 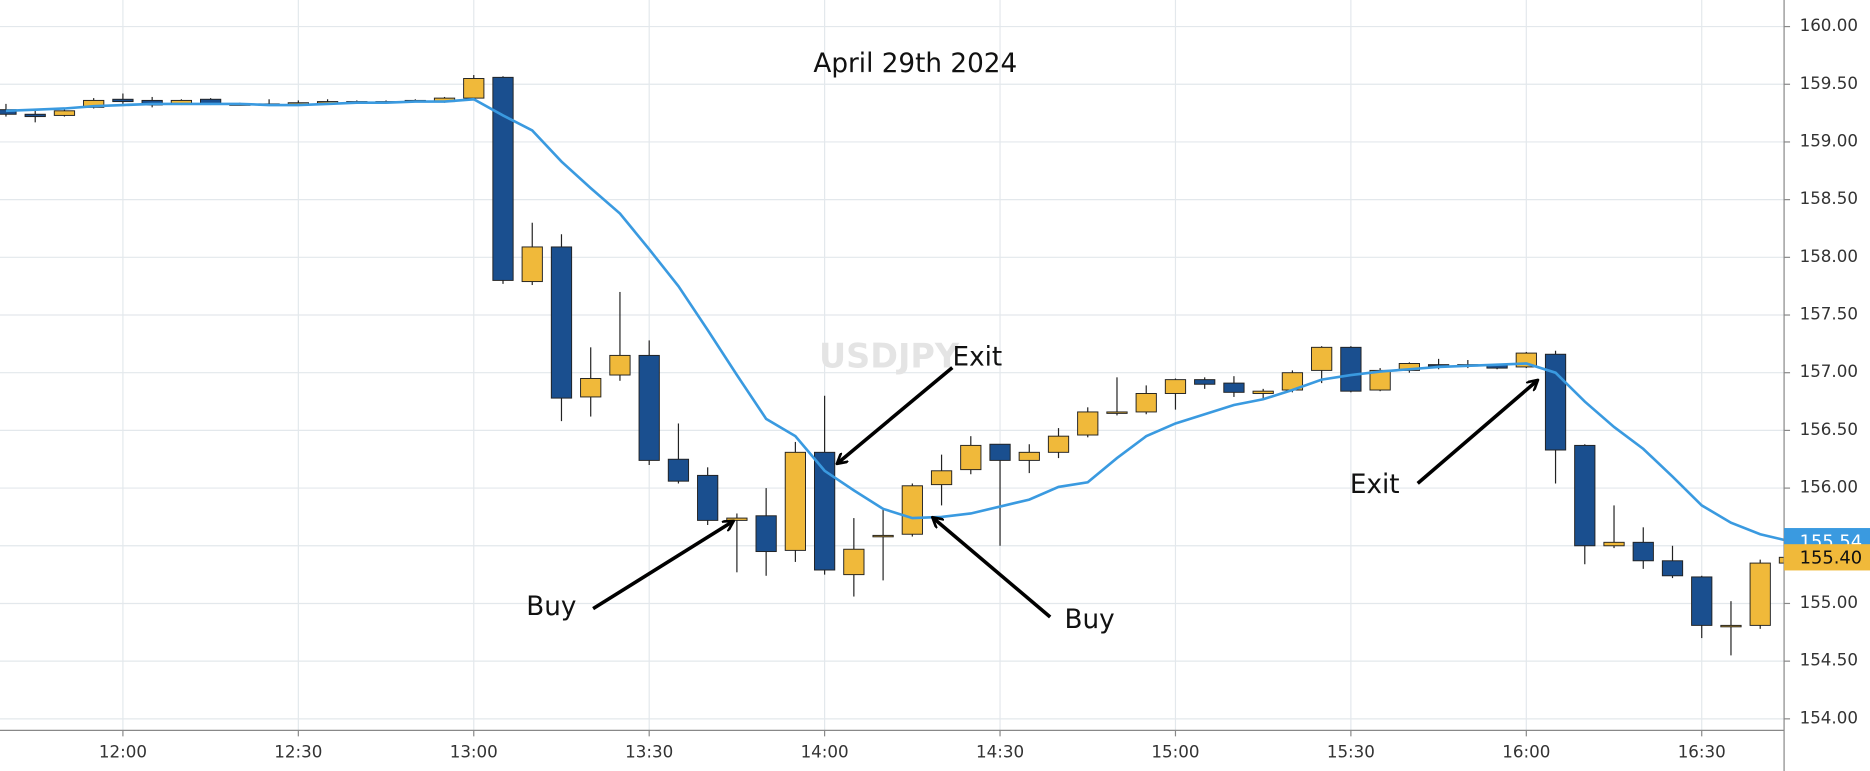 I want to click on y-tick-label: 158.50, so click(x=1829, y=198).